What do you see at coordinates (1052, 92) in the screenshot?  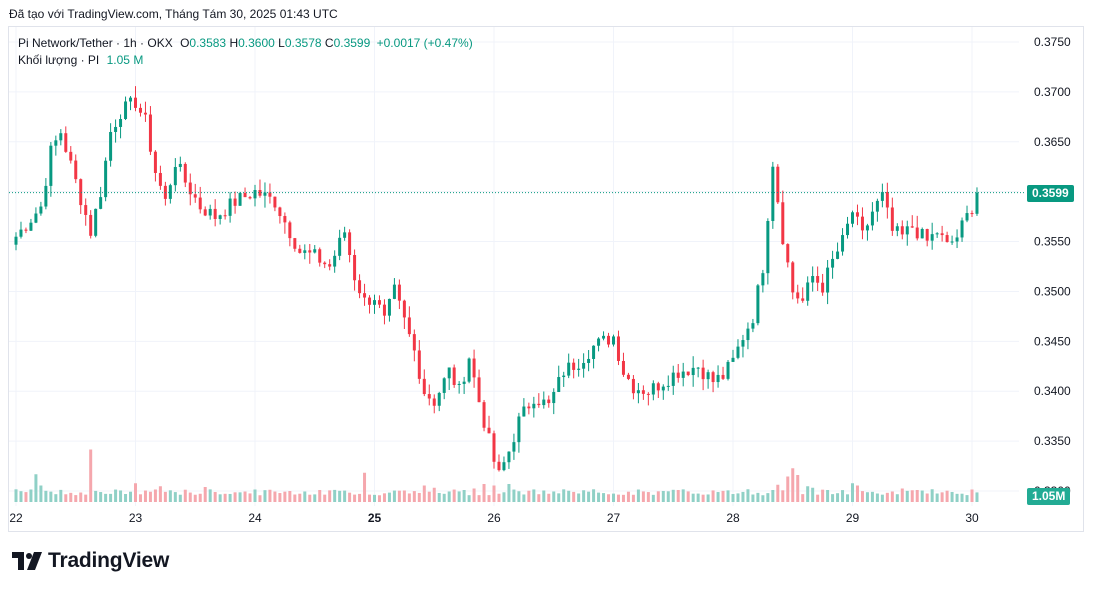 I see `price-tick-label: 0.3700` at bounding box center [1052, 92].